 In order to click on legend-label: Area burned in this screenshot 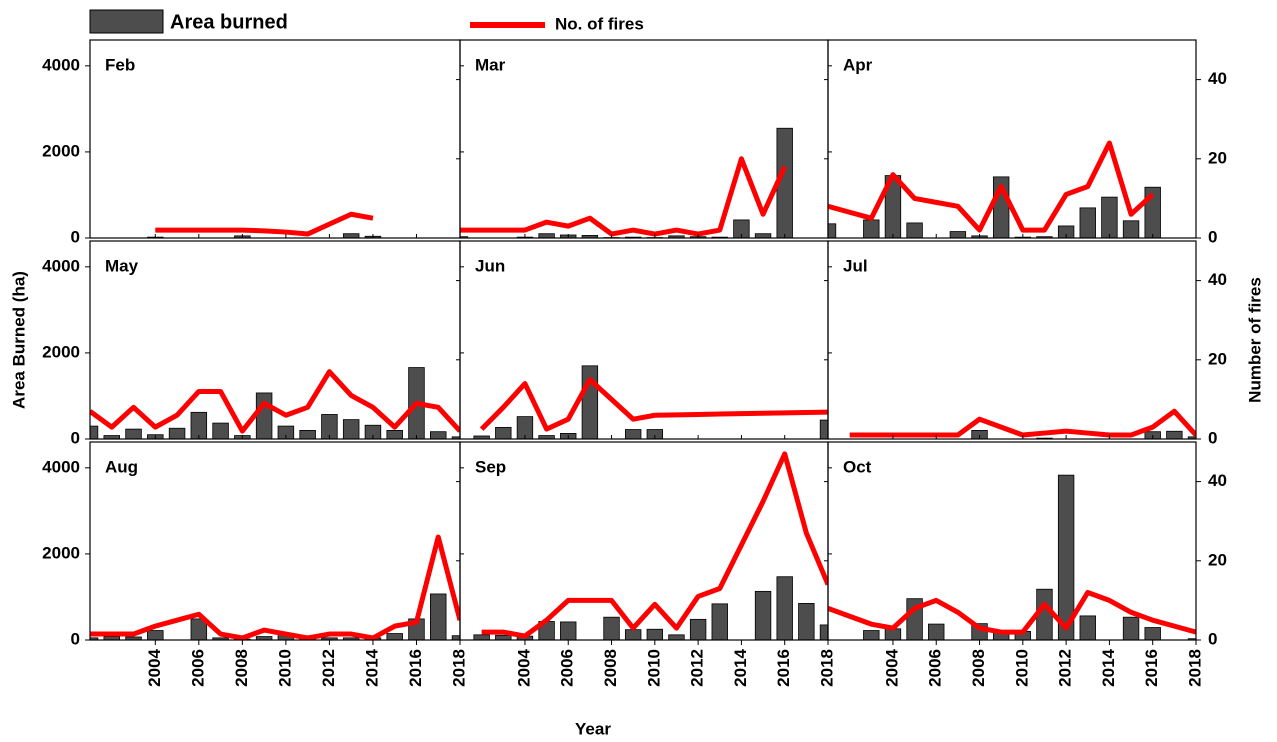, I will do `click(229, 22)`.